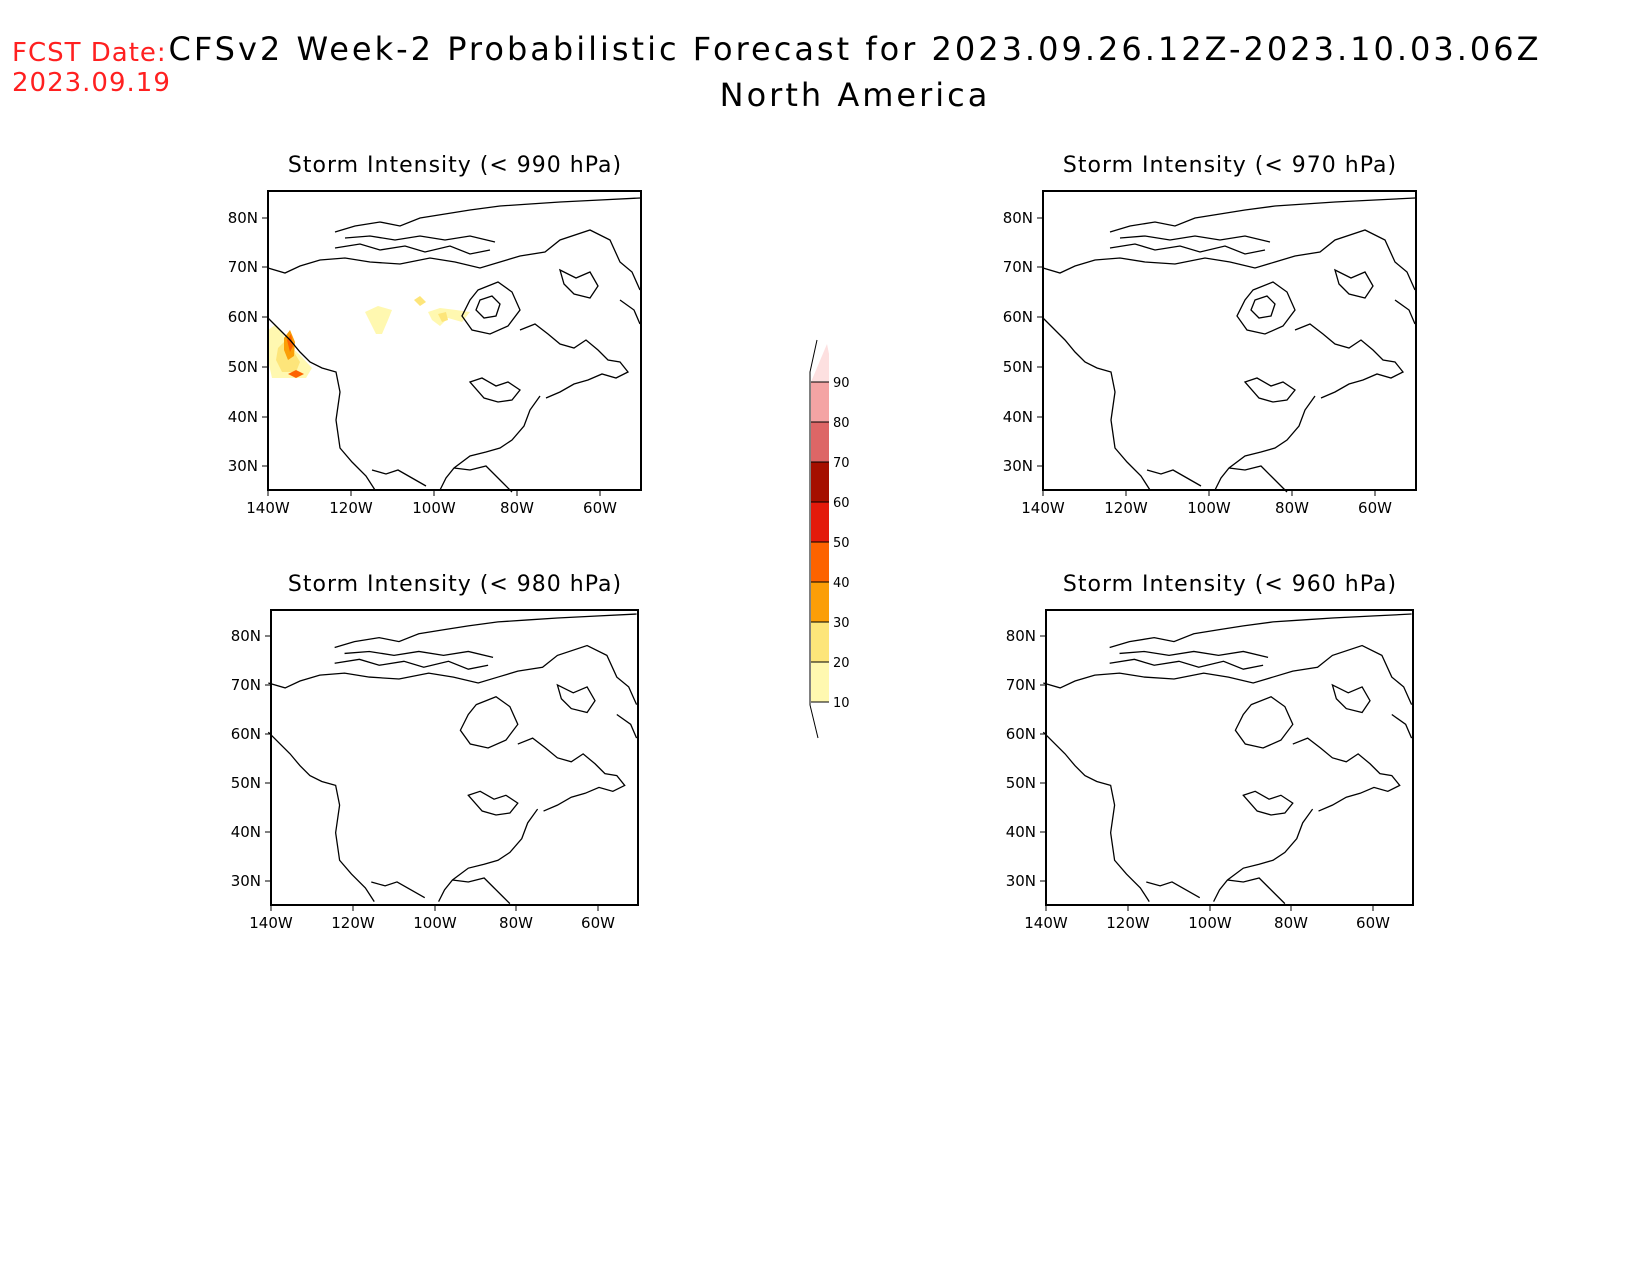  I want to click on colorbar-outline, so click(814, 539).